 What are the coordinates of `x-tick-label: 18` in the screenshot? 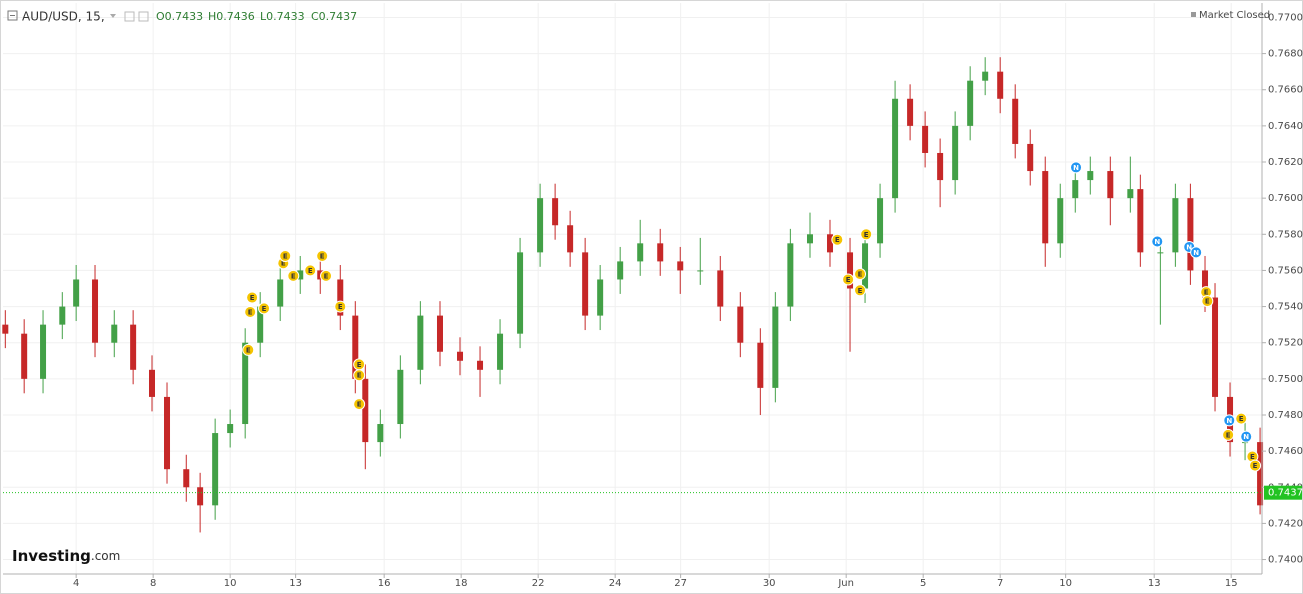 It's located at (461, 583).